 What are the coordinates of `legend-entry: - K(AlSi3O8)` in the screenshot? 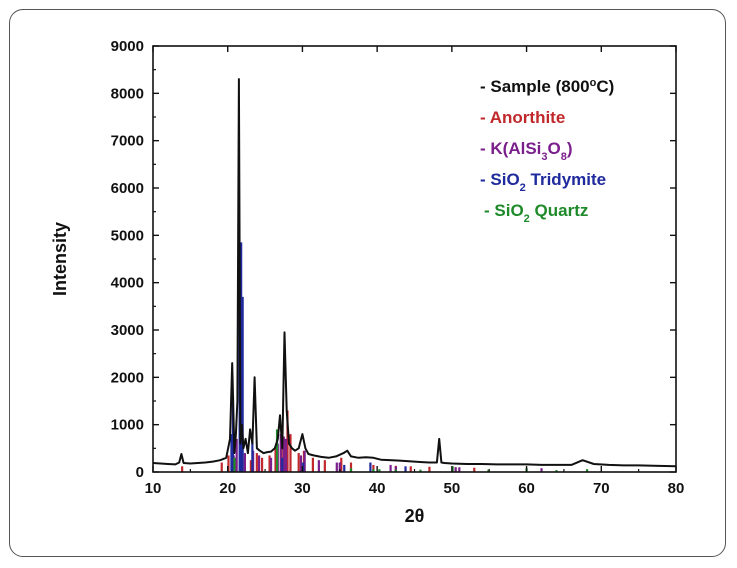 It's located at (526, 151).